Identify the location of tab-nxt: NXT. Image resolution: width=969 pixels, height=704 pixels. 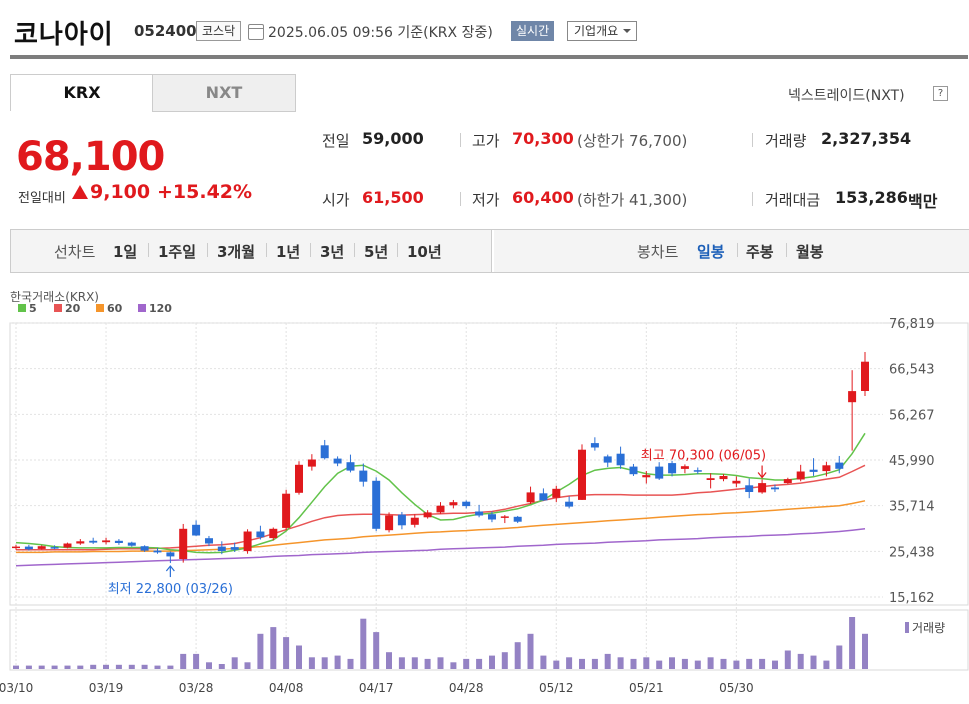
(224, 93).